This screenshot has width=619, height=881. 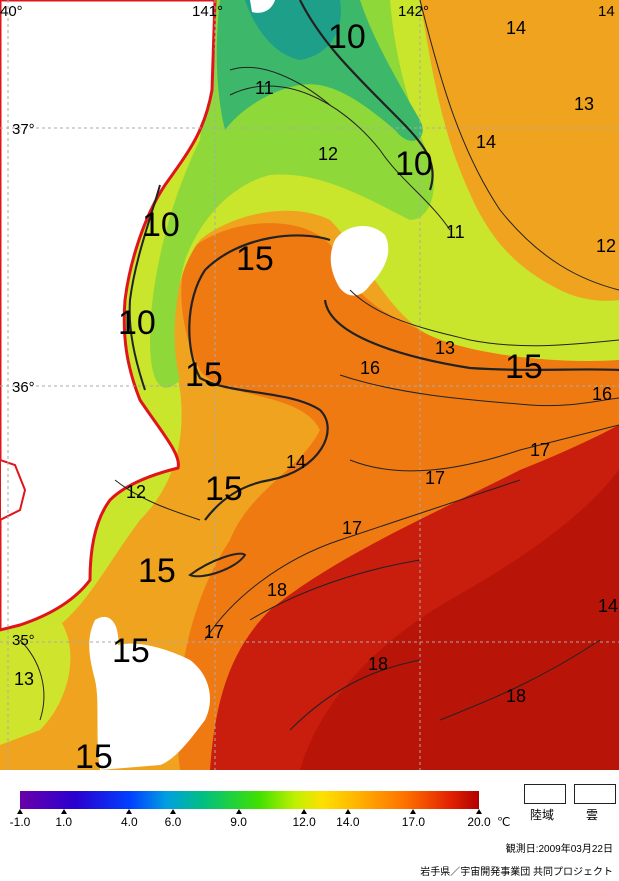 I want to click on isotherm-line-12-coast, so click(x=157, y=500).